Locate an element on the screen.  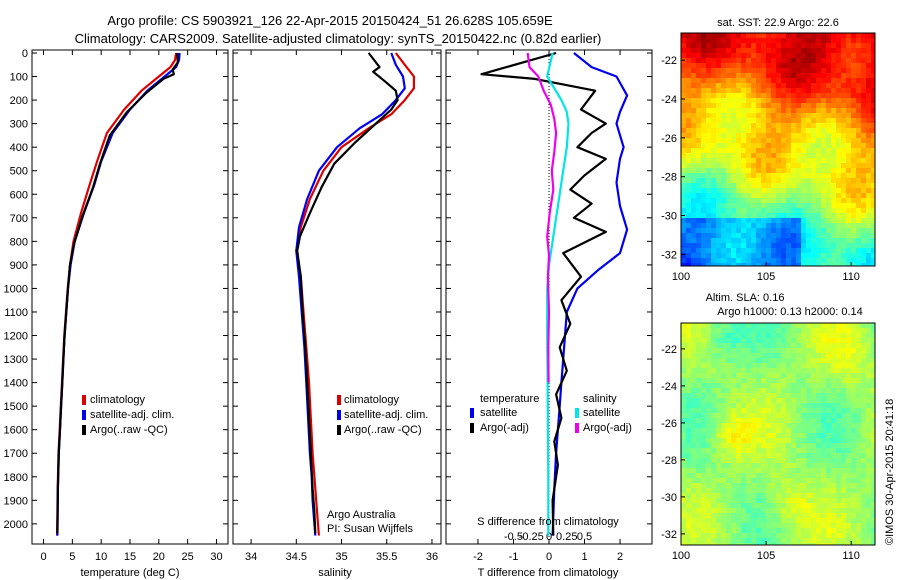
s-tick-label: -0.25 is located at coordinates (531, 537).